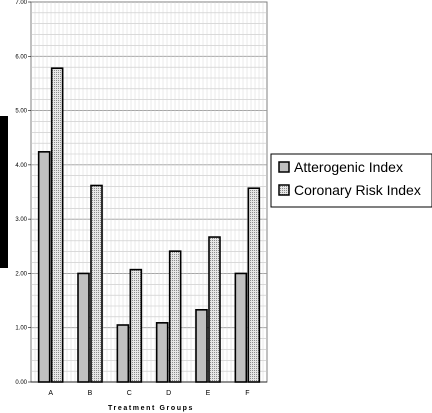  I want to click on y-axis-ticks: 0.00 1.00 2.00 3.00 4.00 5.00 6.00 7.00, so click(23, 193).